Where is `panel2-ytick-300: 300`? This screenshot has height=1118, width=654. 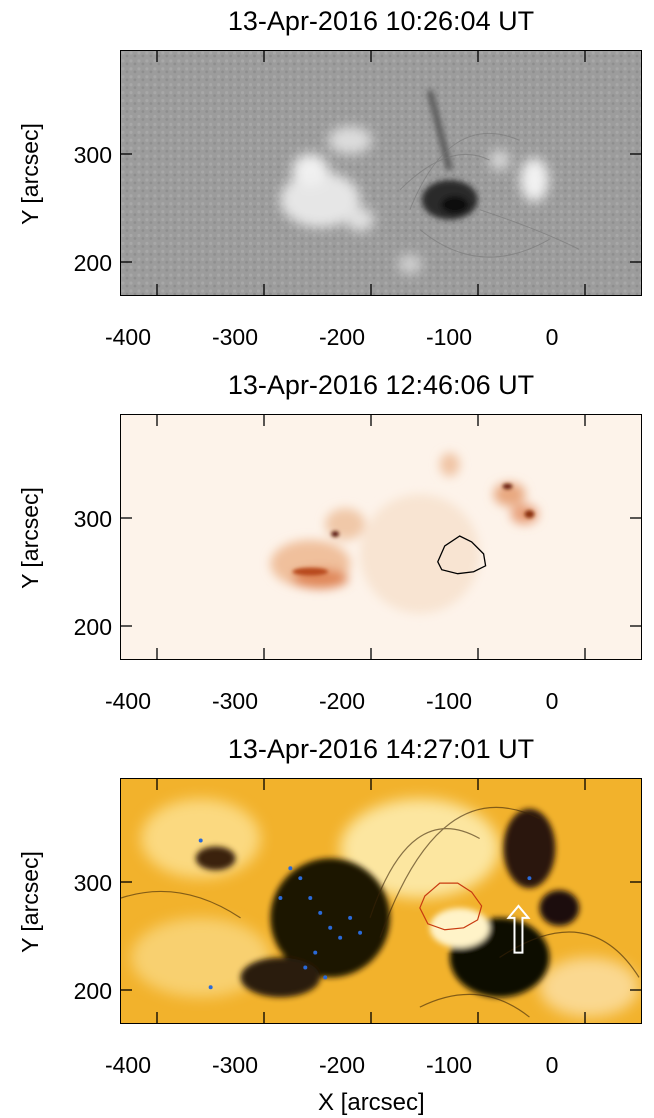
panel2-ytick-300: 300 is located at coordinates (92, 519).